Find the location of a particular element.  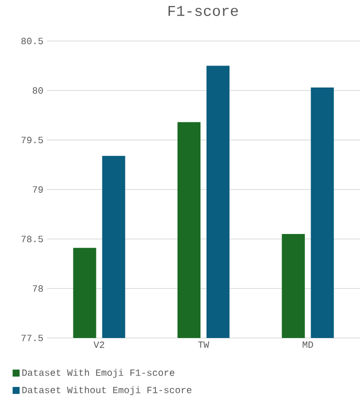

legend-label: Dataset With Emoji F1-score is located at coordinates (98, 373).